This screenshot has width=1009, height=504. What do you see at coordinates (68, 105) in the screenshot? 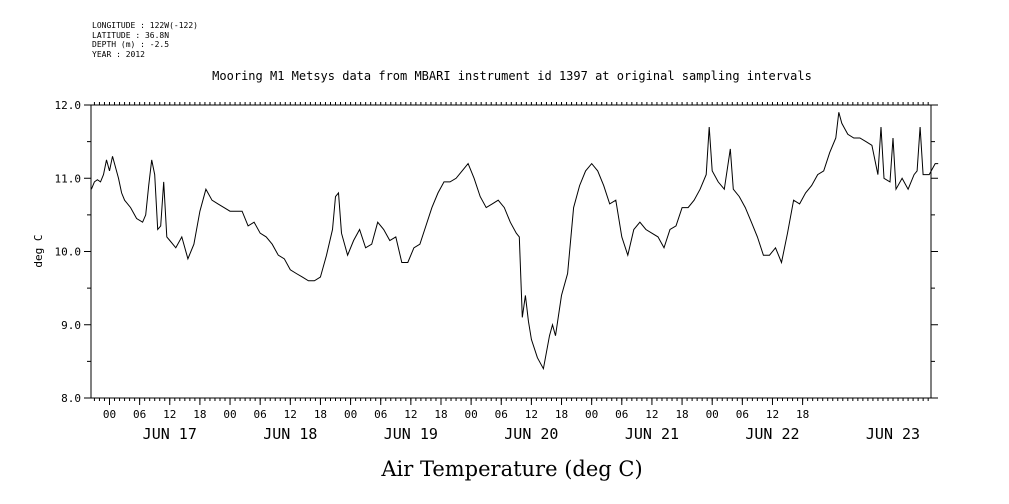
I see `y-tick-label: 12.0` at bounding box center [68, 105].